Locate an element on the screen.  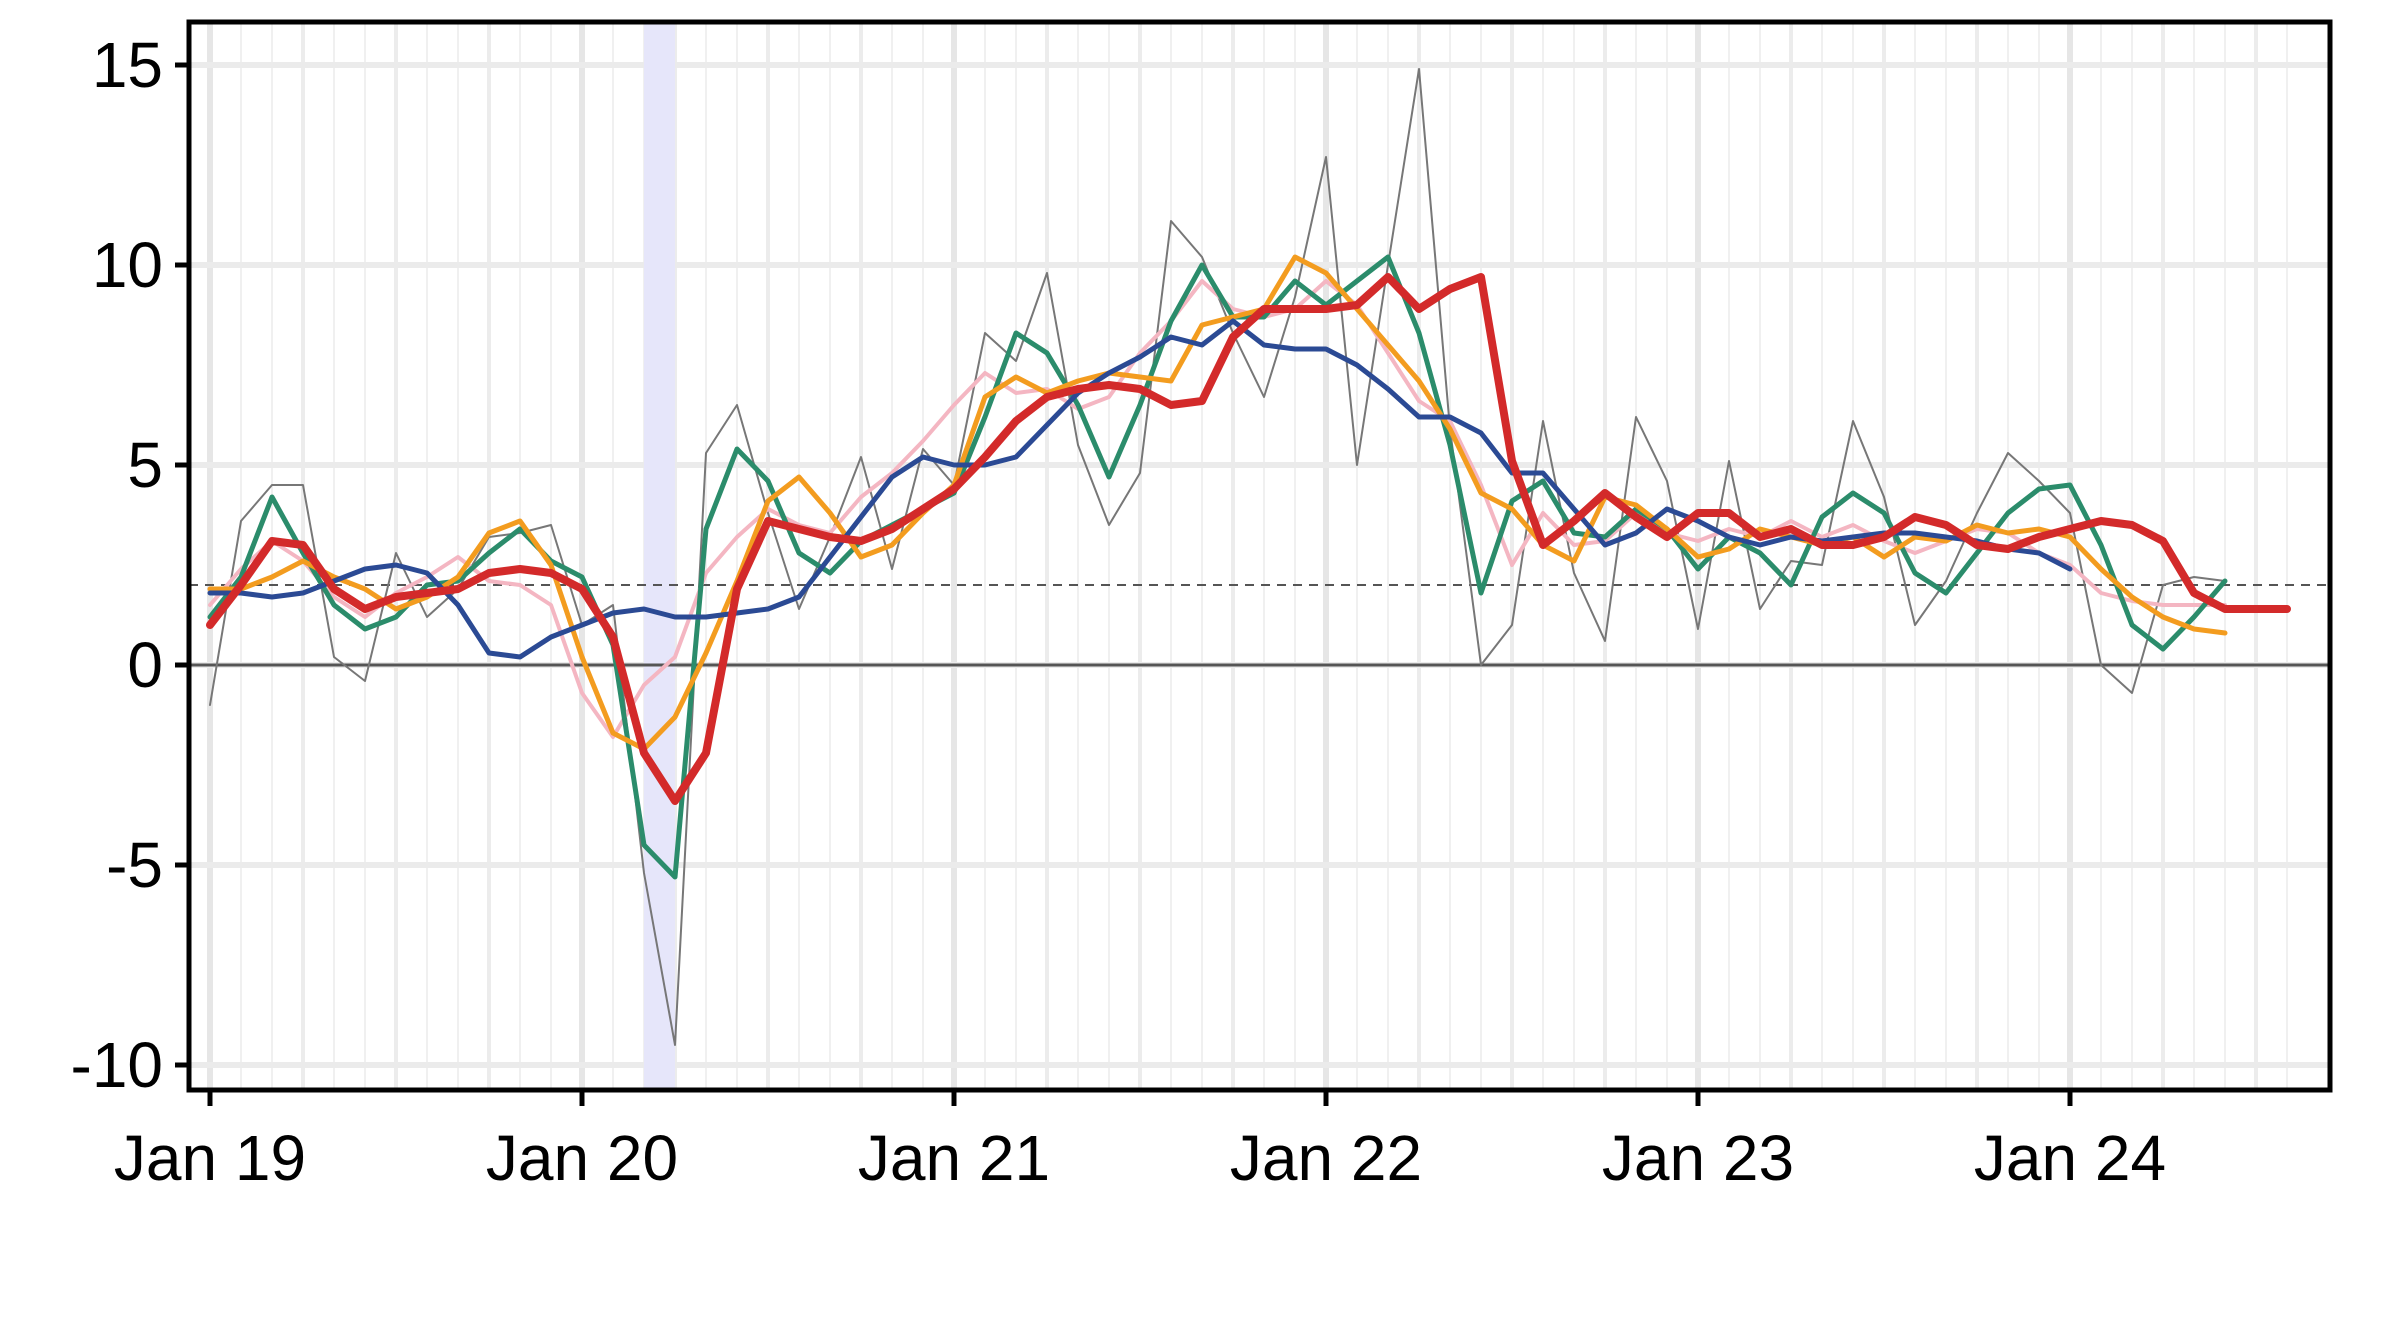
shaded-period is located at coordinates (659, 556).